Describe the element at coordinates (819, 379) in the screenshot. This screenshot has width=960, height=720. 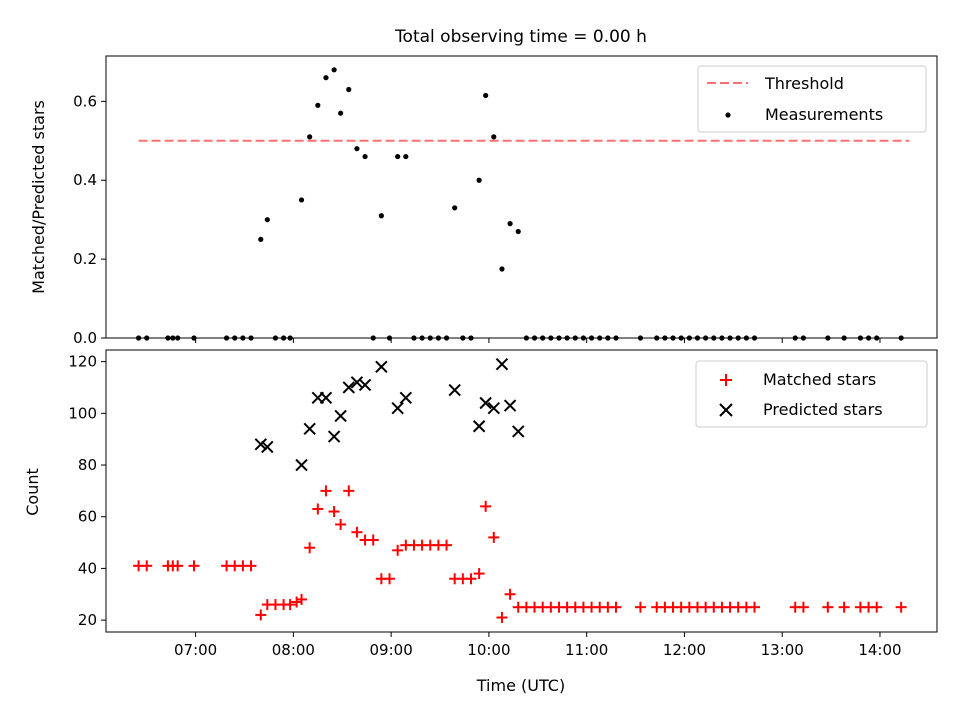
I see `matched-legend-label: Matched stars` at that location.